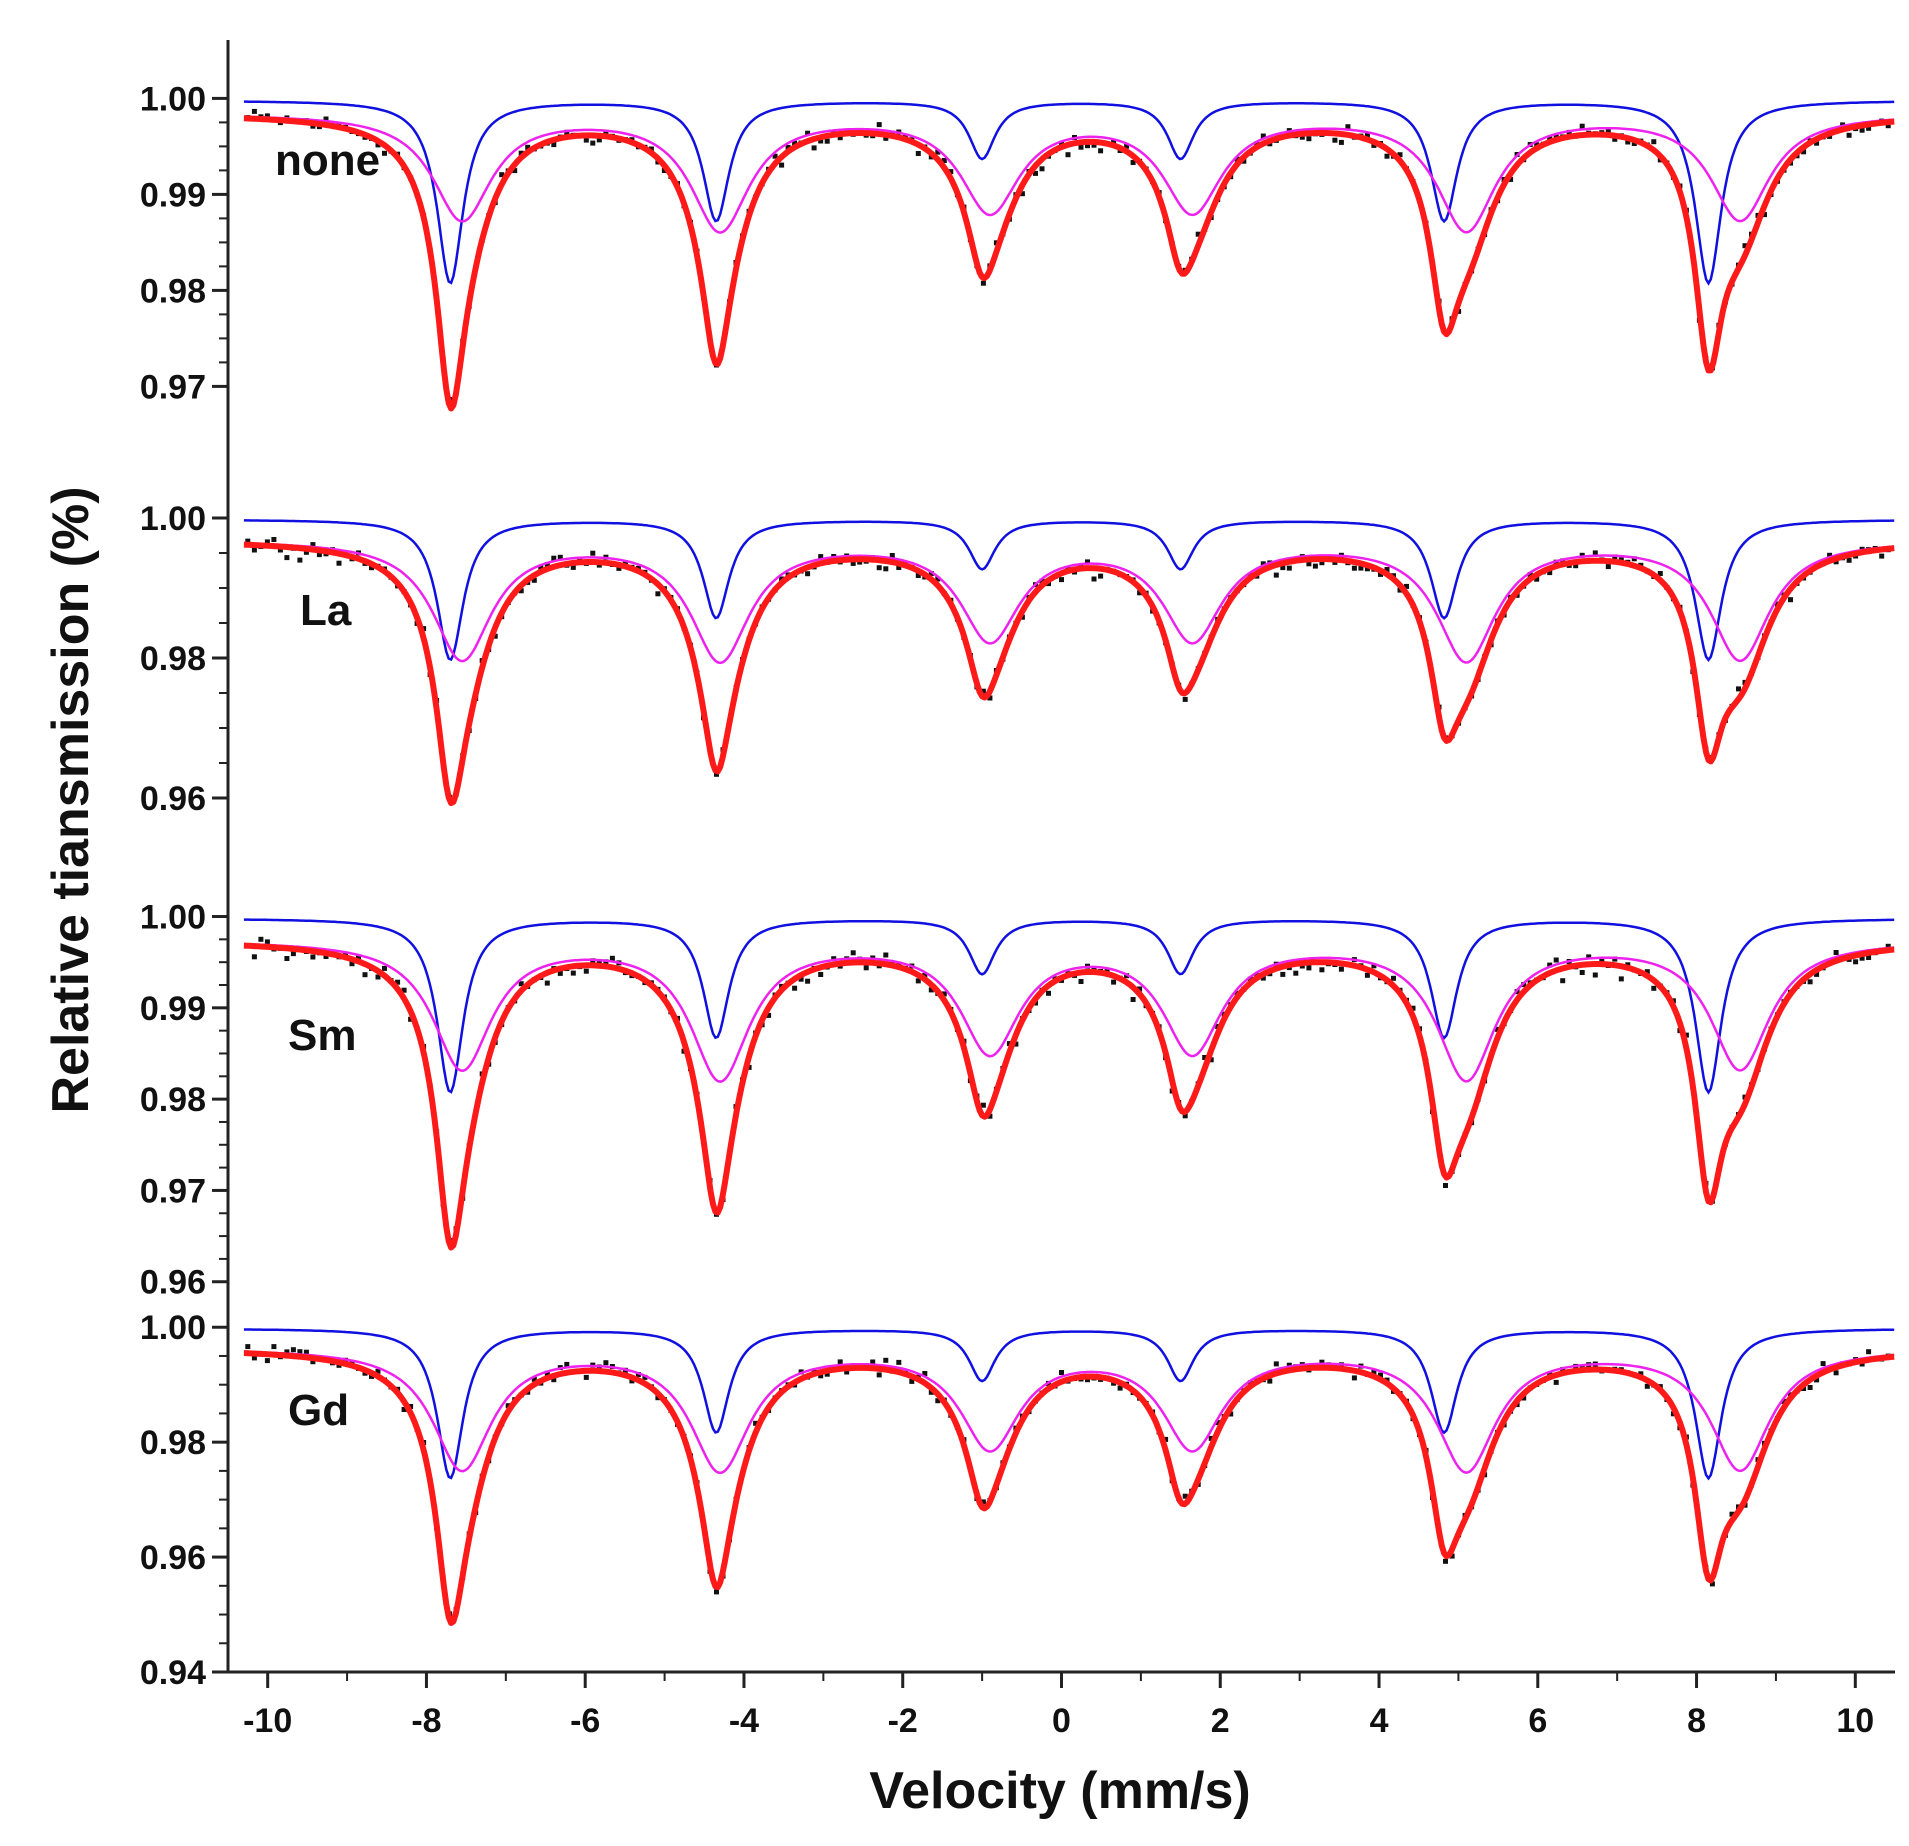 The image size is (1909, 1846). What do you see at coordinates (1069, 1096) in the screenshot?
I see `total-fit-curve-Sm` at bounding box center [1069, 1096].